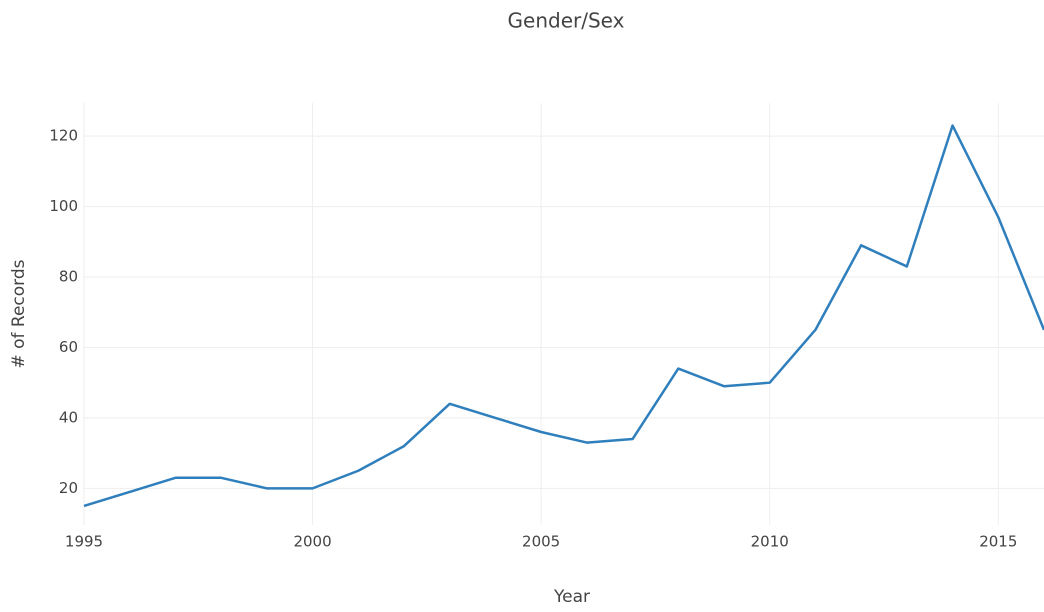  Describe the element at coordinates (63, 206) in the screenshot. I see `y-tick-label: 100` at that location.